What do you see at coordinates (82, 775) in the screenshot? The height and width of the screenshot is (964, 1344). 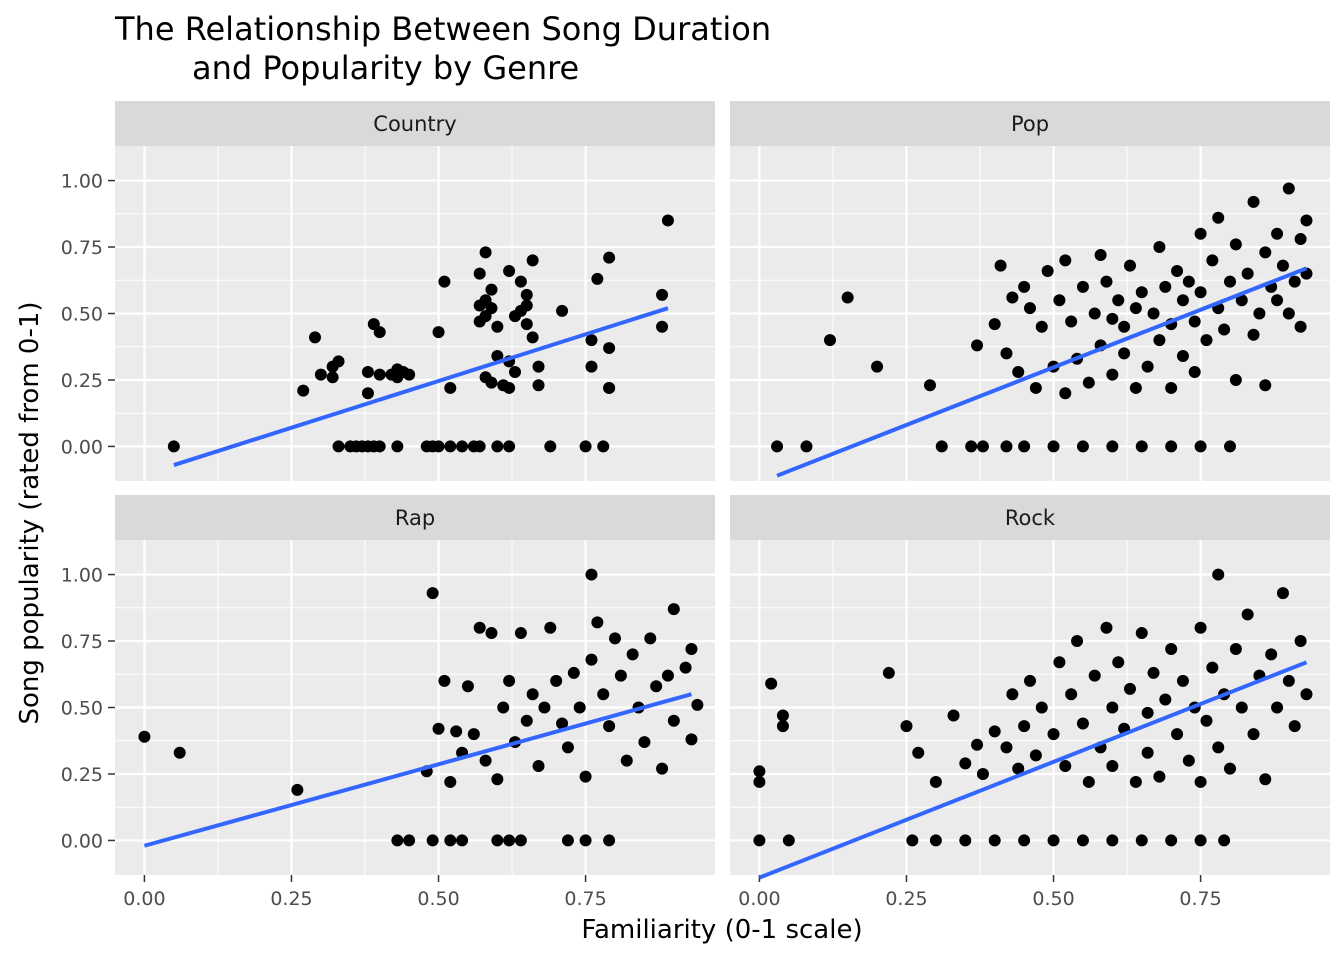 I see `y-tick-label: 0.25` at bounding box center [82, 775].